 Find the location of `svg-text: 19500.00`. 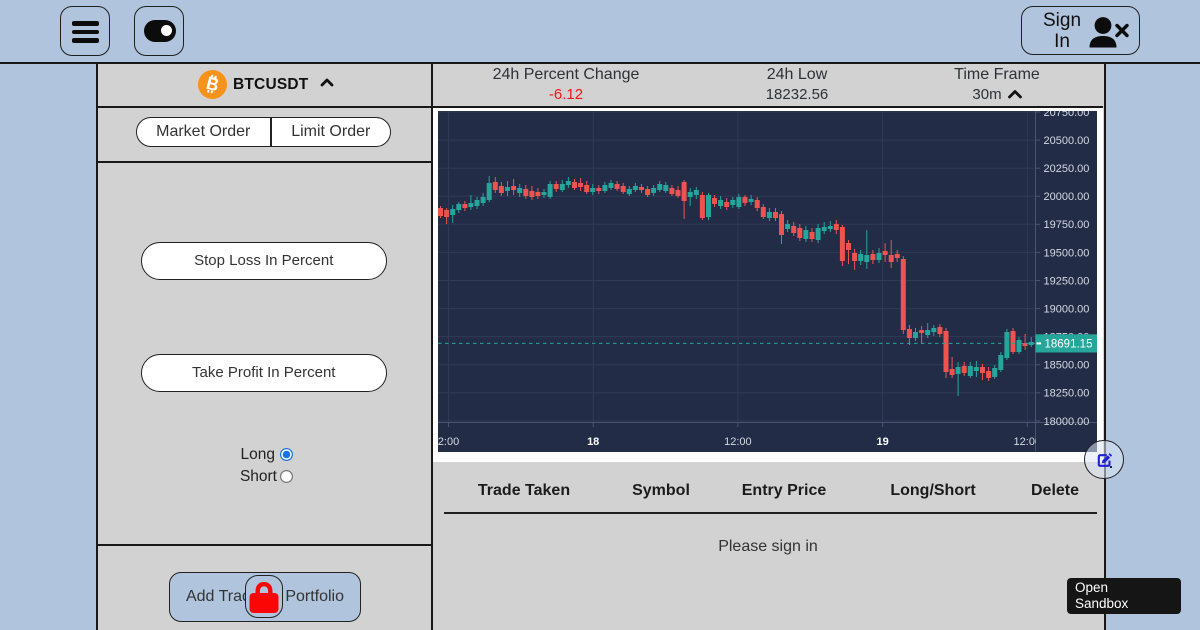

svg-text: 19500.00 is located at coordinates (1067, 253).